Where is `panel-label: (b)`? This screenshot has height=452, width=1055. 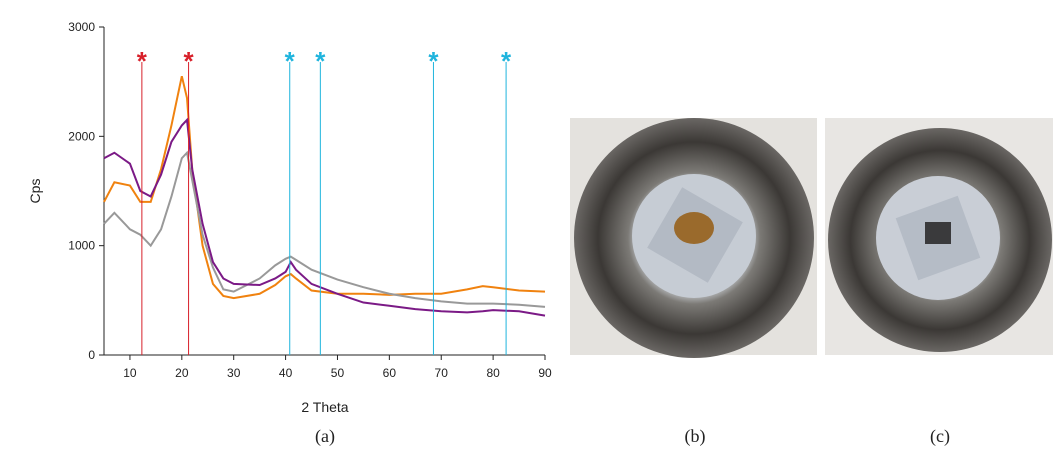 panel-label: (b) is located at coordinates (695, 436).